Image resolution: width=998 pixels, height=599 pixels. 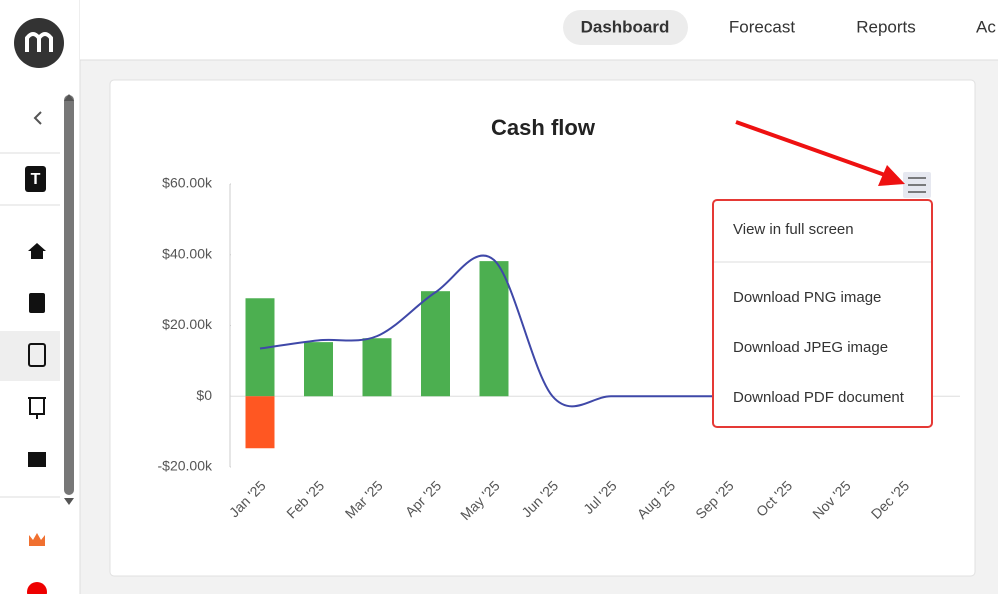 What do you see at coordinates (886, 26) in the screenshot?
I see `nav-tab: Reports` at bounding box center [886, 26].